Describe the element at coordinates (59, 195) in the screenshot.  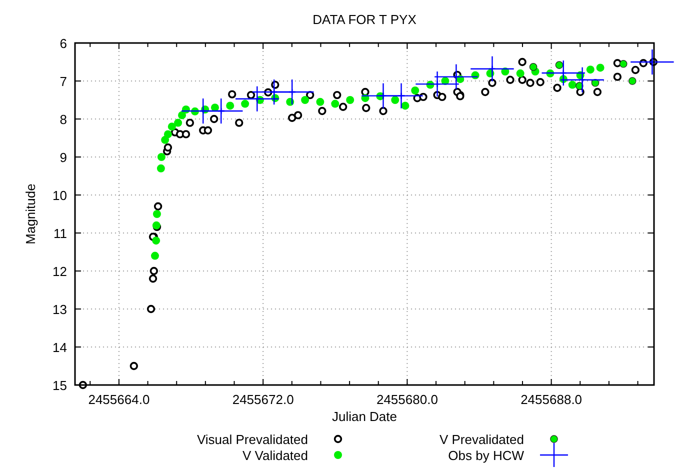
I see `y-tick-label: 10` at that location.